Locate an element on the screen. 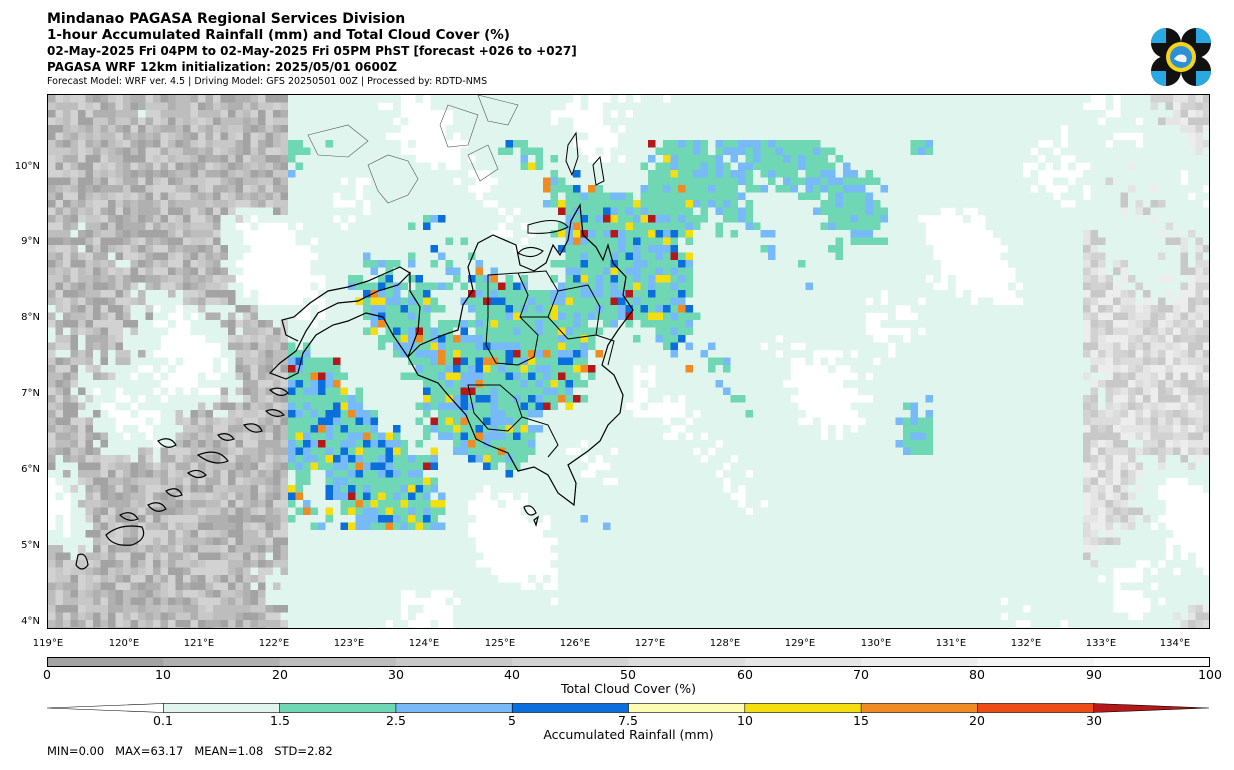  rain-tick: 30 is located at coordinates (1094, 720).